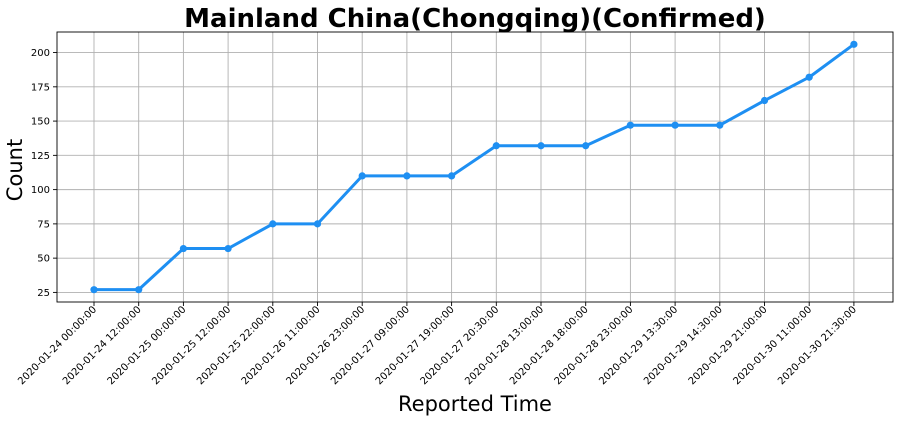 The image size is (903, 422). What do you see at coordinates (40, 122) in the screenshot?
I see `y-tick-label: 150` at bounding box center [40, 122].